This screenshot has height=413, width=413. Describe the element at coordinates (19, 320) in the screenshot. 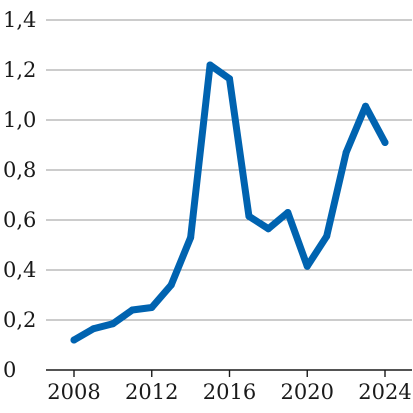

I see `y-tick-label: 0,2` at that location.